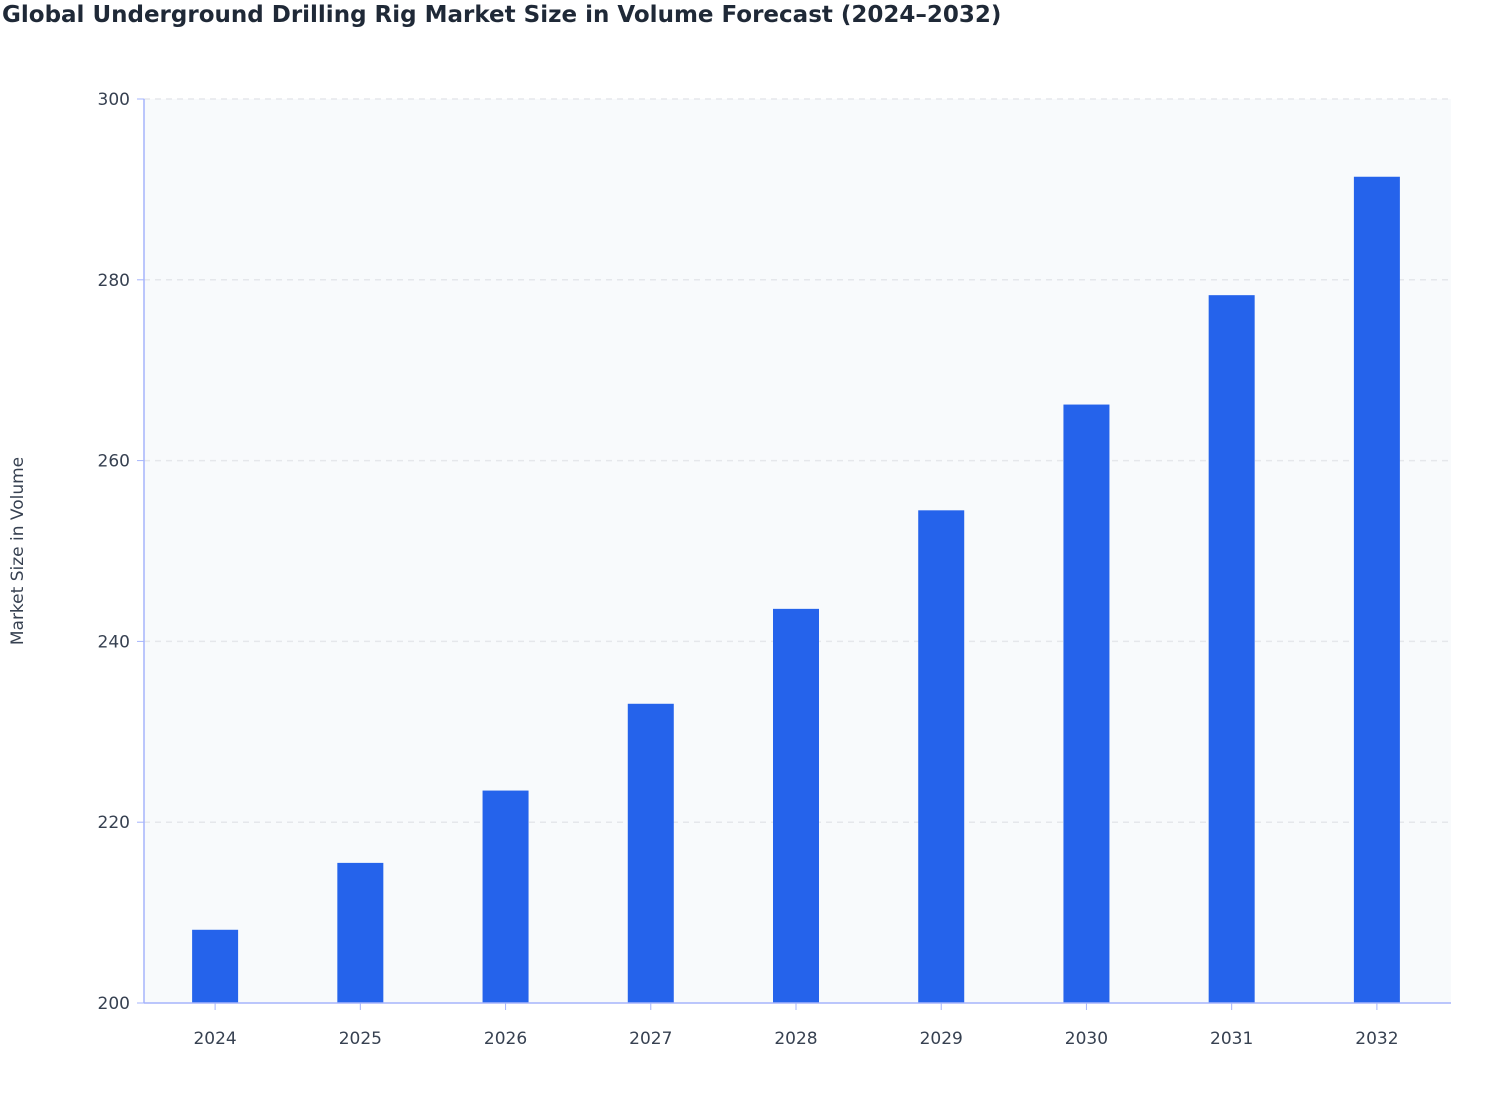 The width and height of the screenshot is (1508, 1120). What do you see at coordinates (114, 462) in the screenshot?
I see `y-tick-label: 260` at bounding box center [114, 462].